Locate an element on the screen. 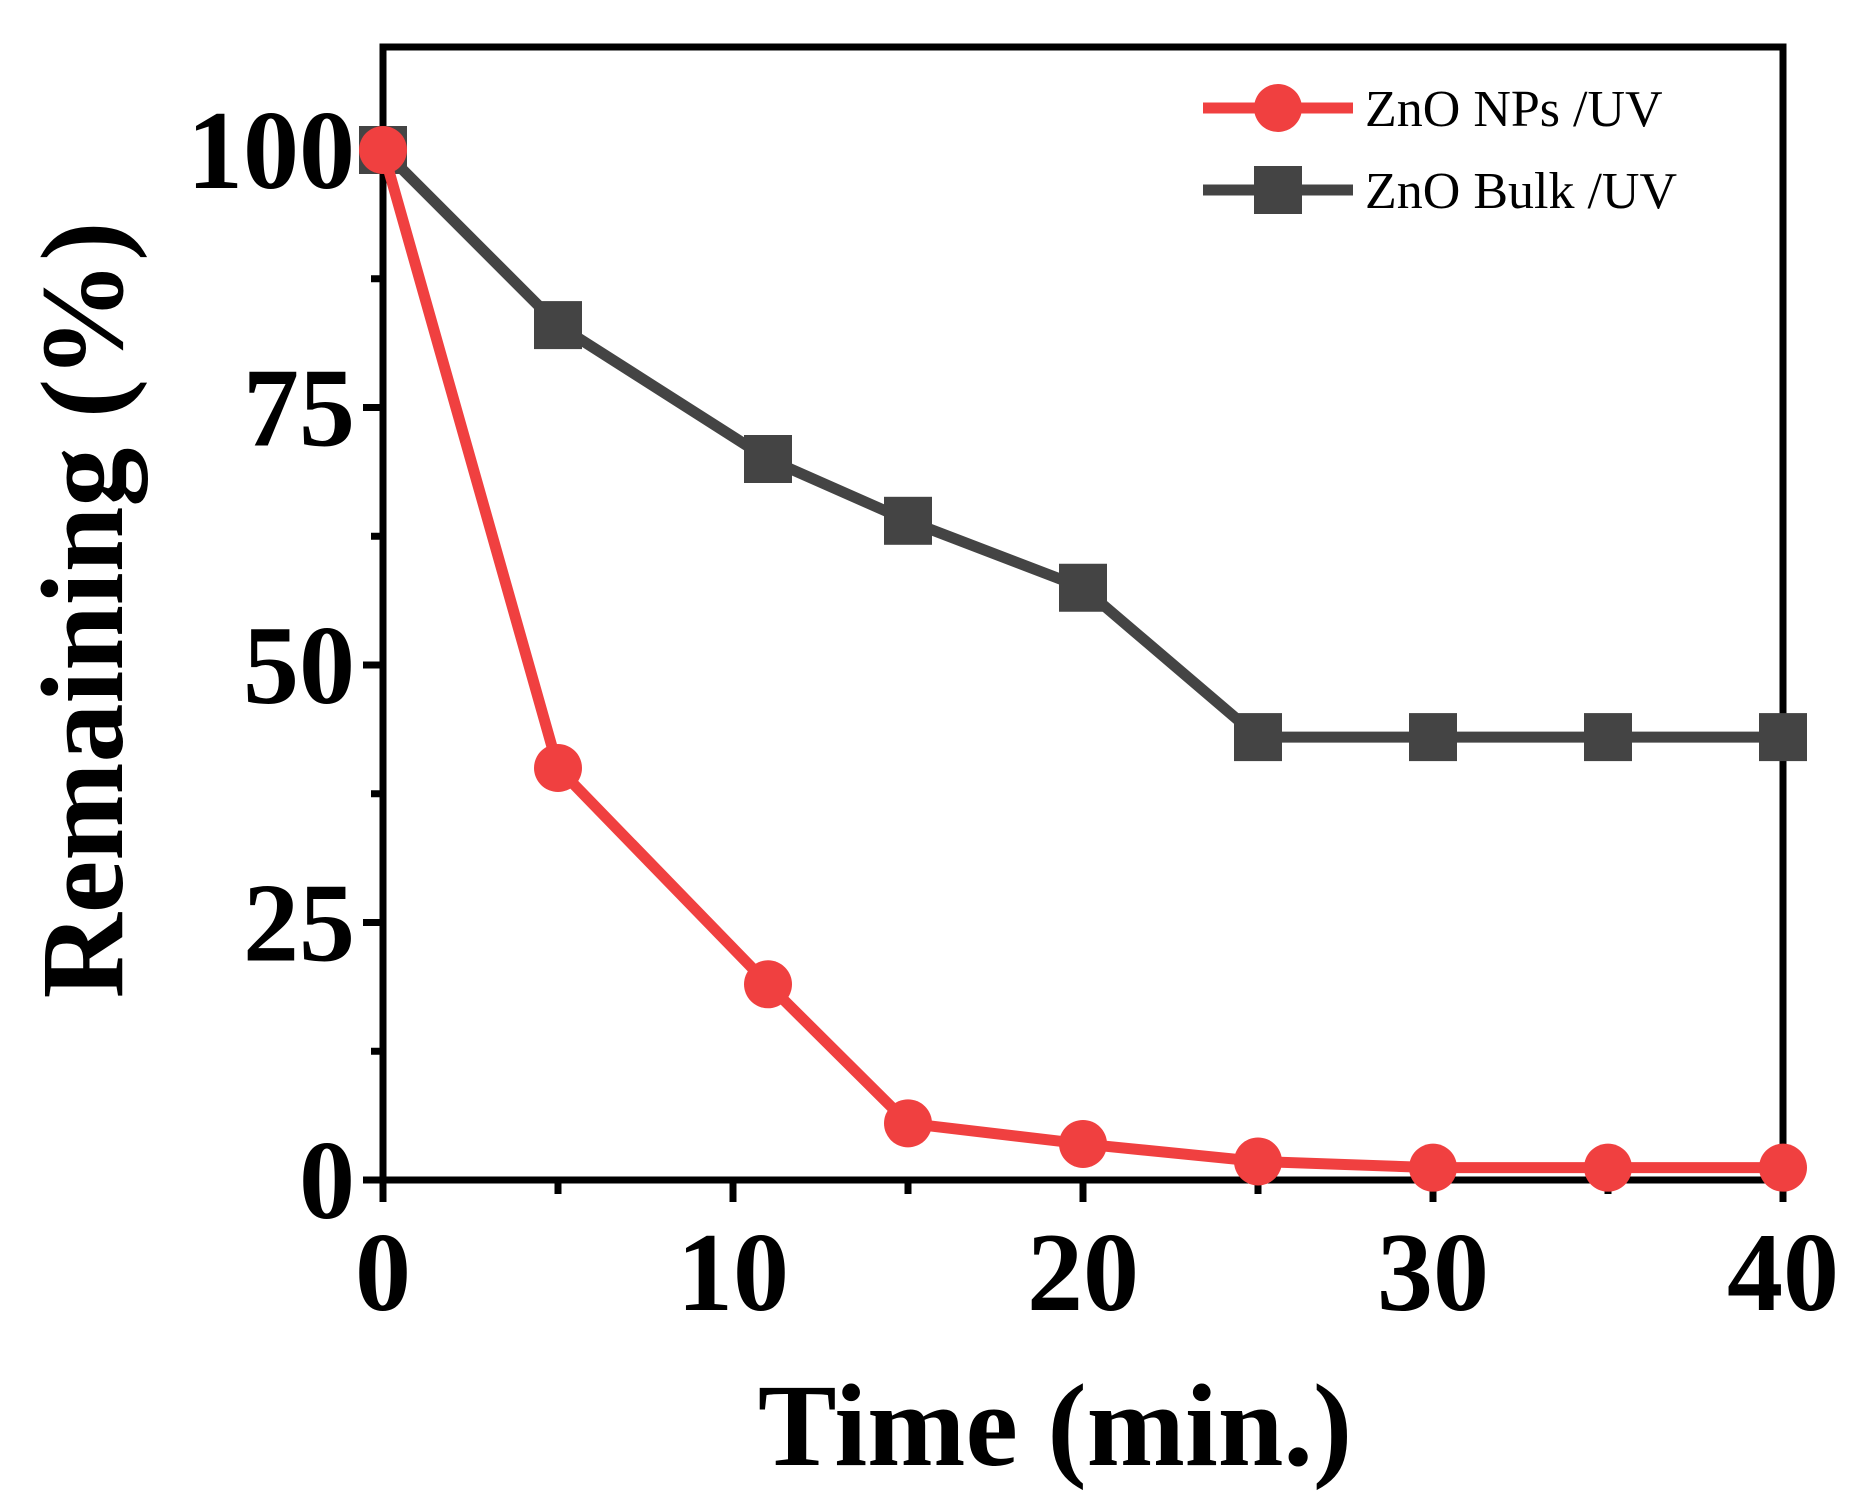  x-tick-label: 10 is located at coordinates (733, 1273).